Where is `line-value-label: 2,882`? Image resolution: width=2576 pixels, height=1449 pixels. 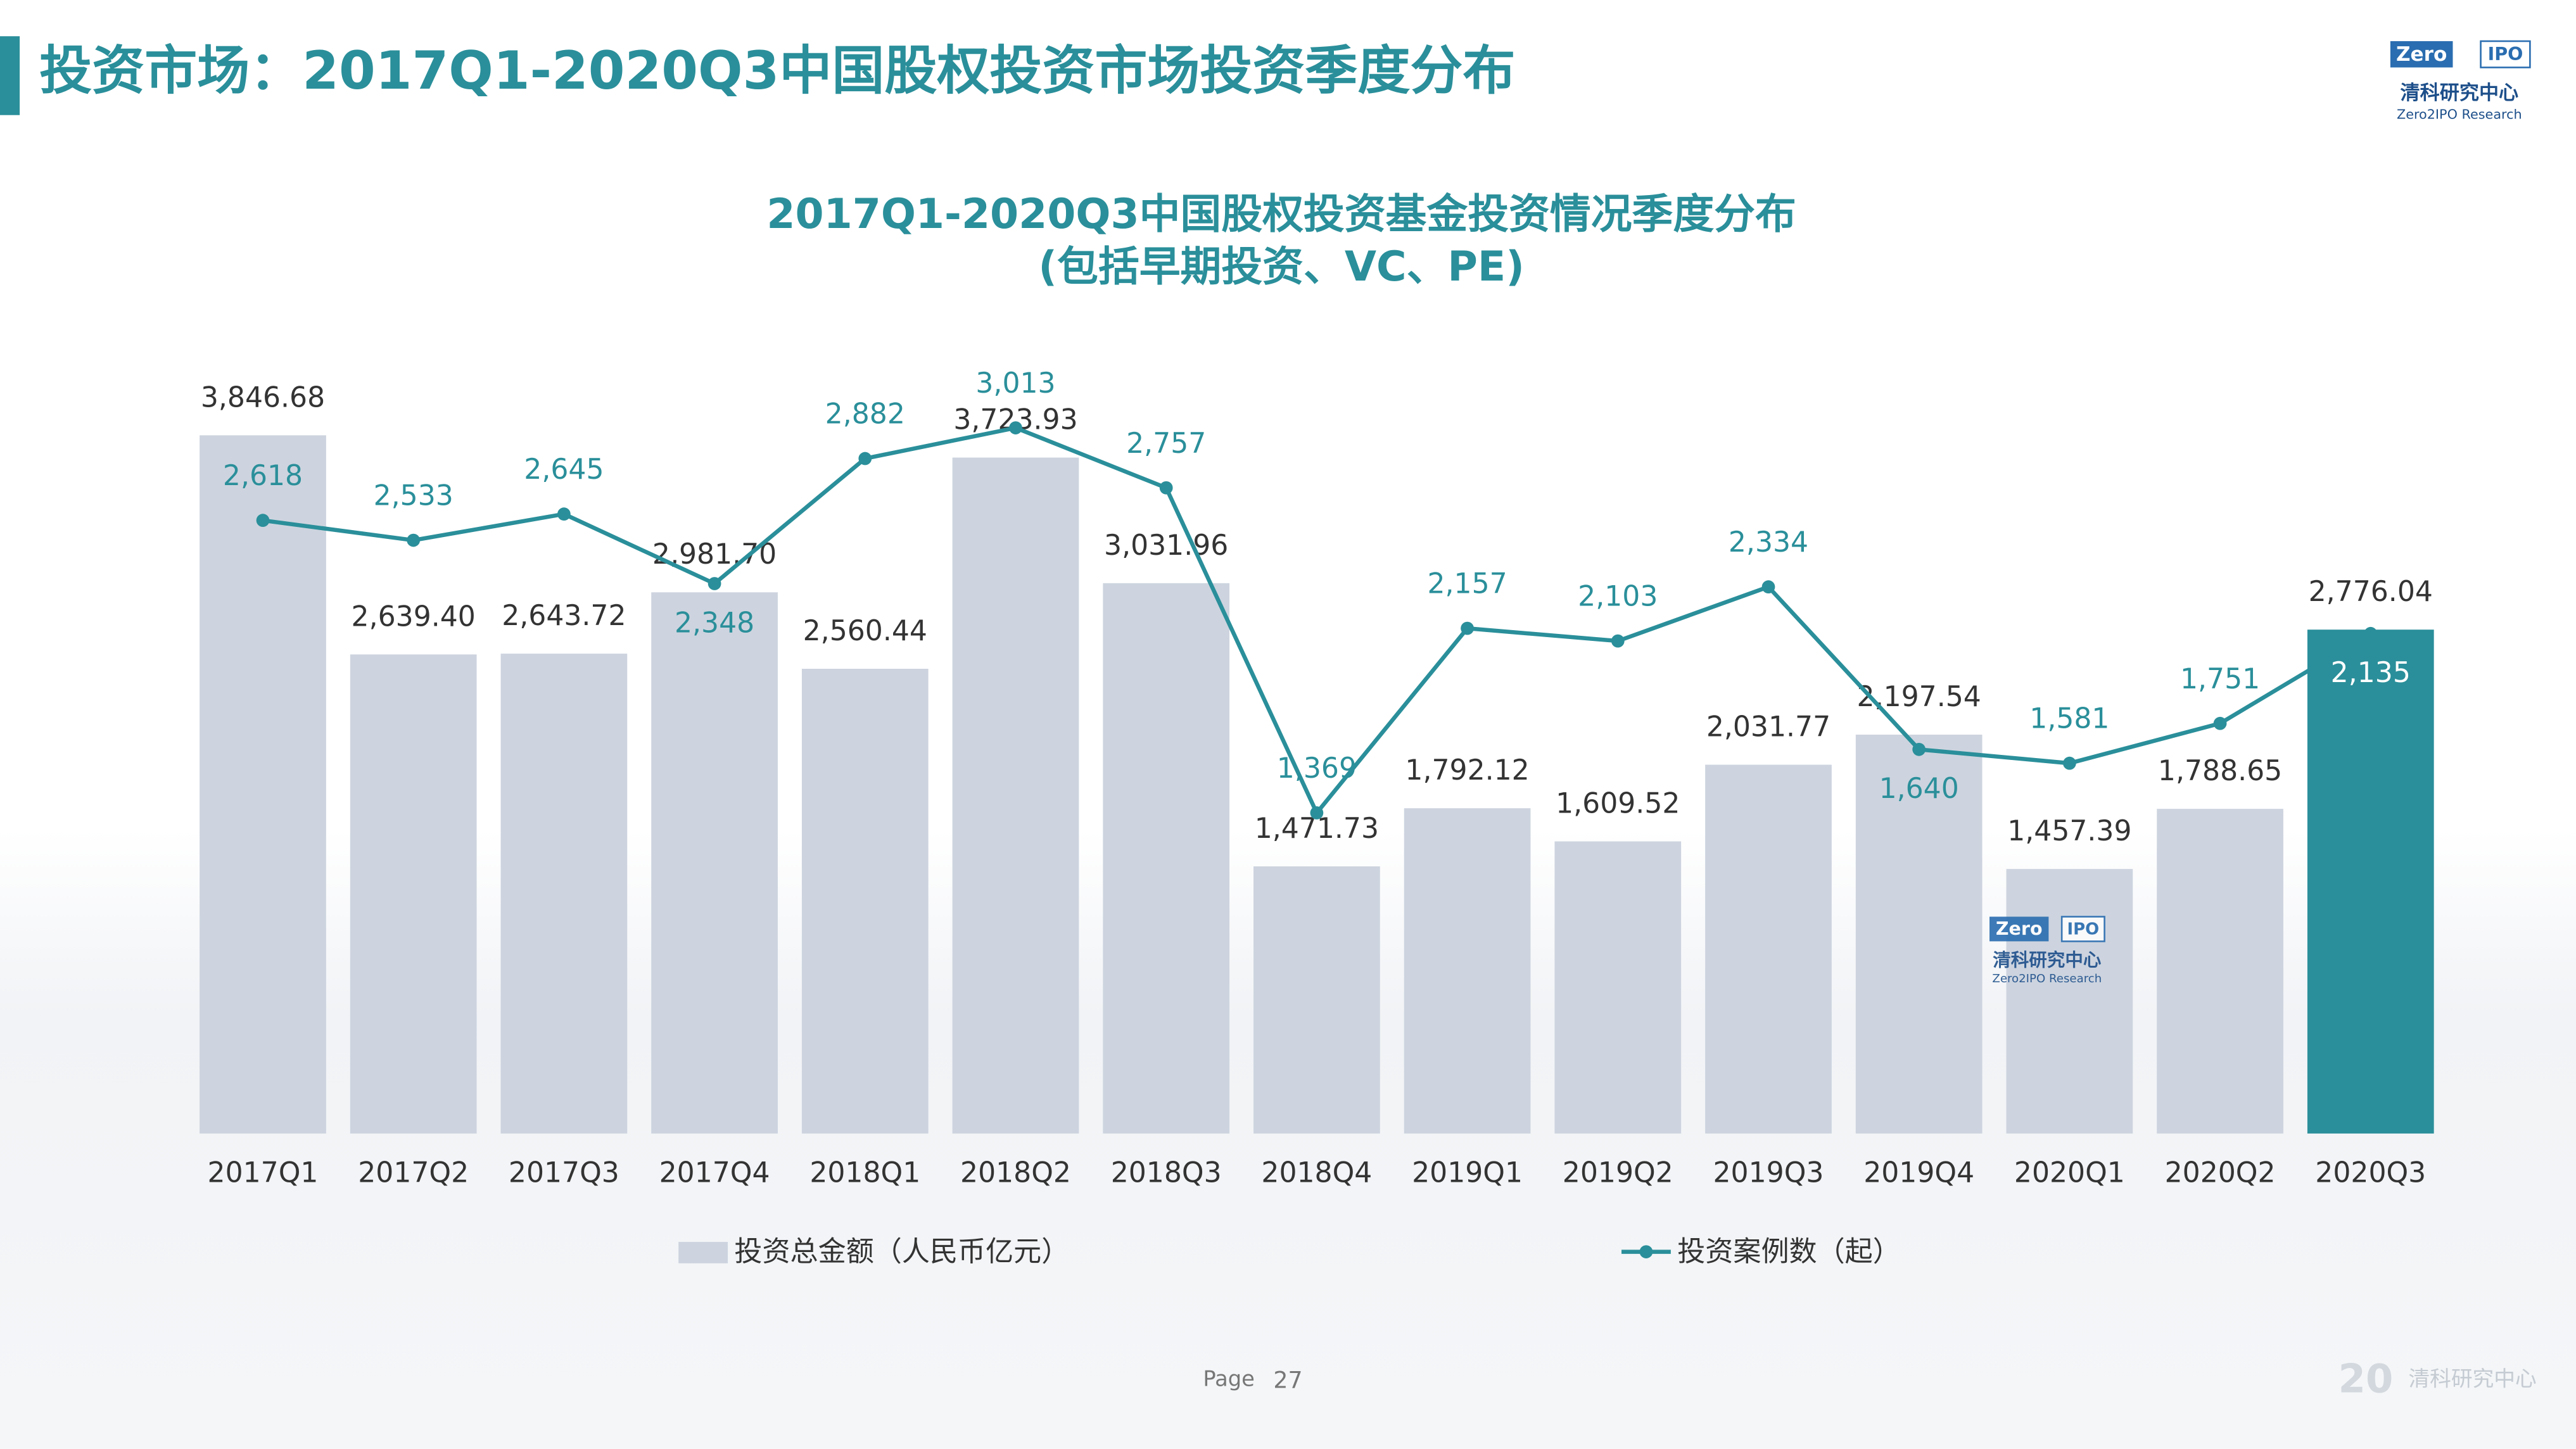
line-value-label: 2,882 is located at coordinates (865, 414).